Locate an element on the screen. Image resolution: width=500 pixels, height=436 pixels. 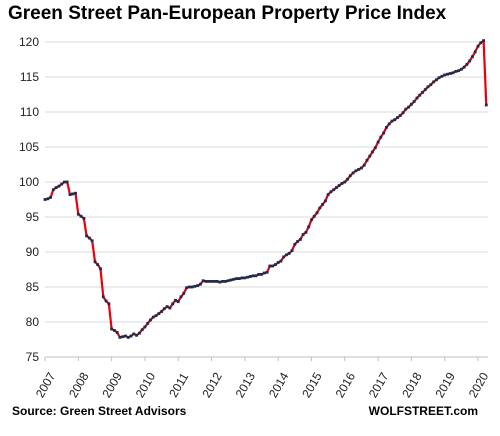
y-tick-label: 75 is located at coordinates (33, 357).